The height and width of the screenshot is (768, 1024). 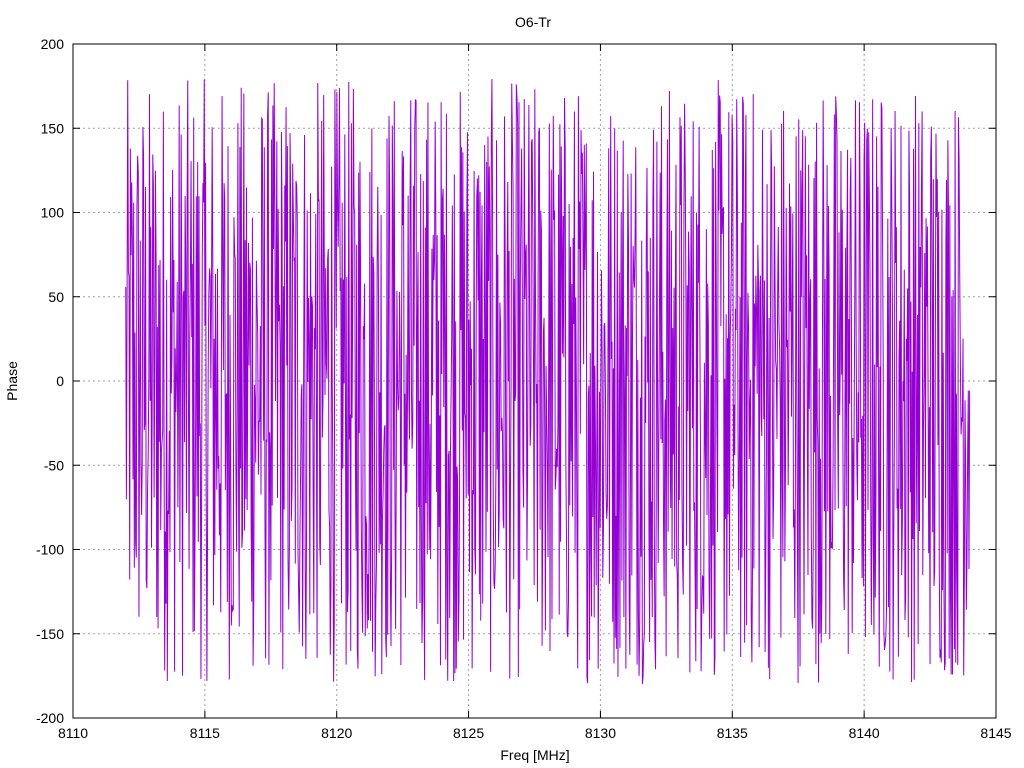 What do you see at coordinates (50, 550) in the screenshot?
I see `y-tick-label: -100` at bounding box center [50, 550].